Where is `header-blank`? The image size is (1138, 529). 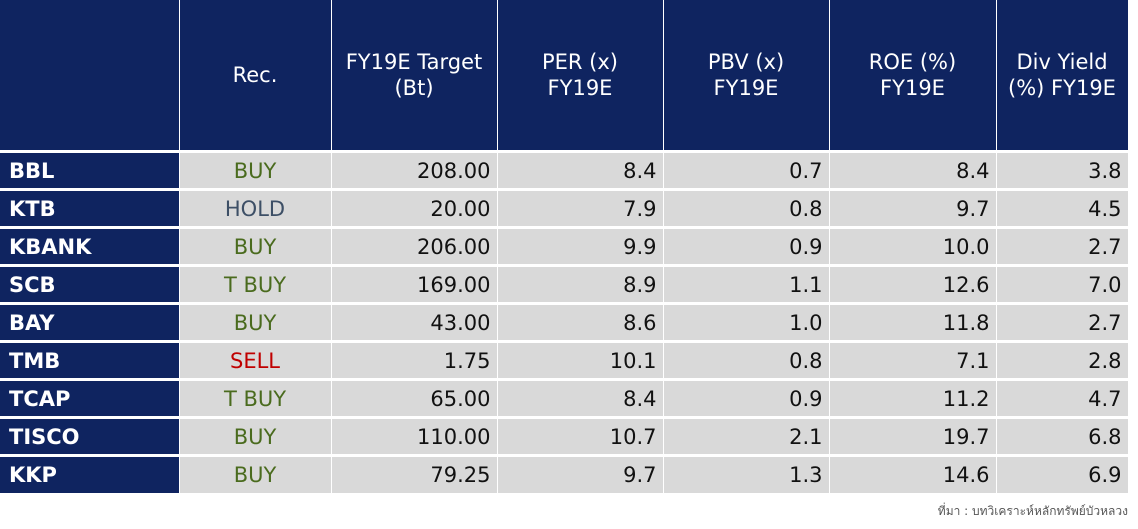 header-blank is located at coordinates (90, 76).